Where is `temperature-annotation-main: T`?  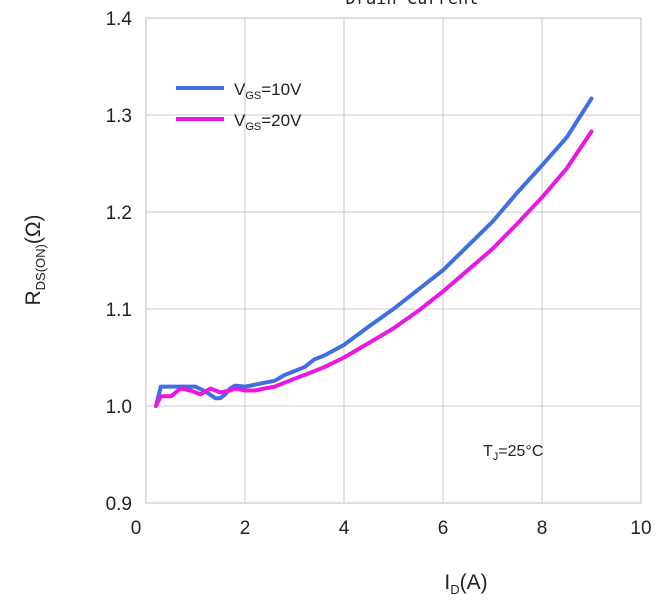 temperature-annotation-main: T is located at coordinates (488, 451).